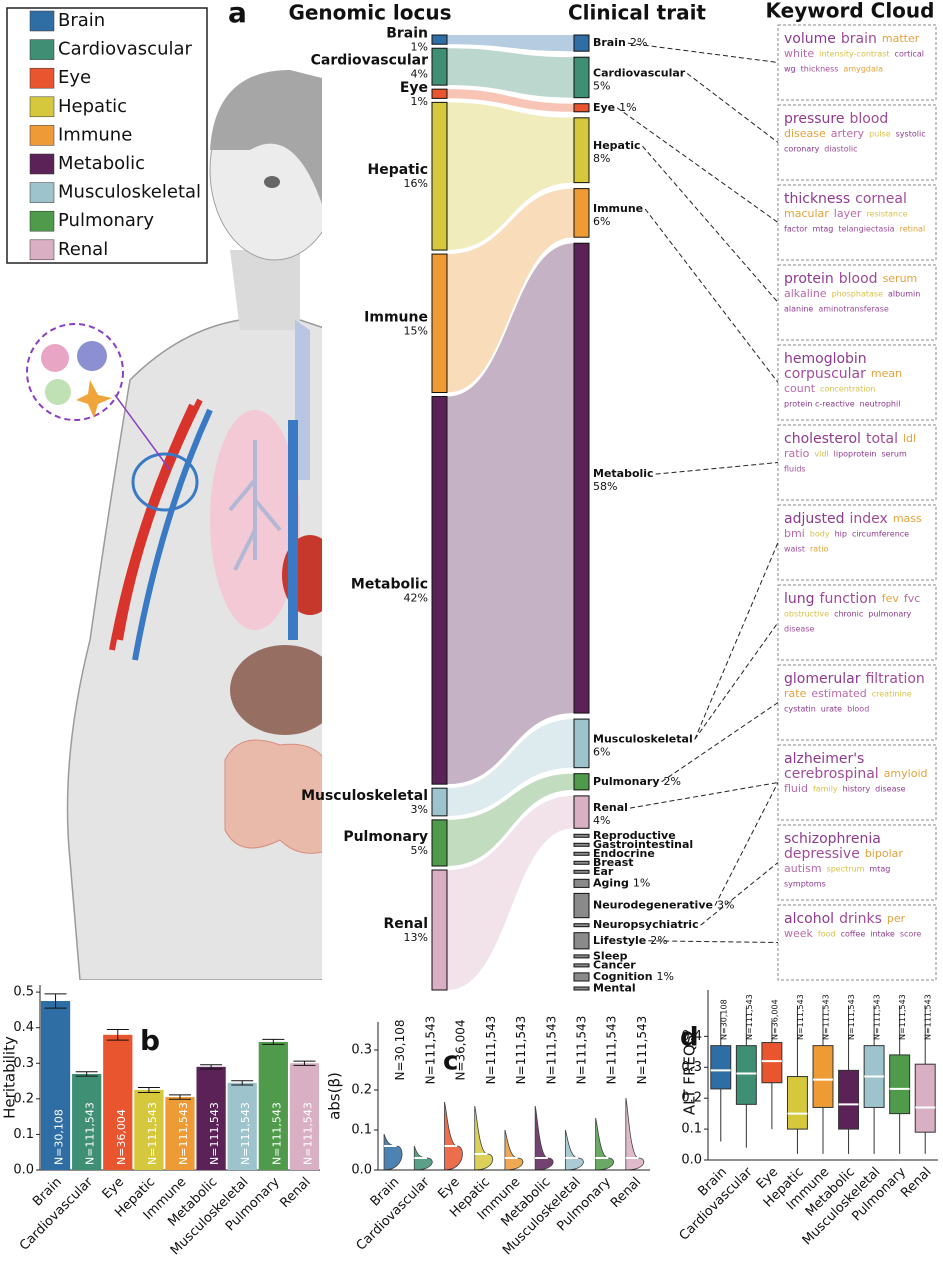 The width and height of the screenshot is (943, 1284). I want to click on cloud-word: ratio, so click(819, 549).